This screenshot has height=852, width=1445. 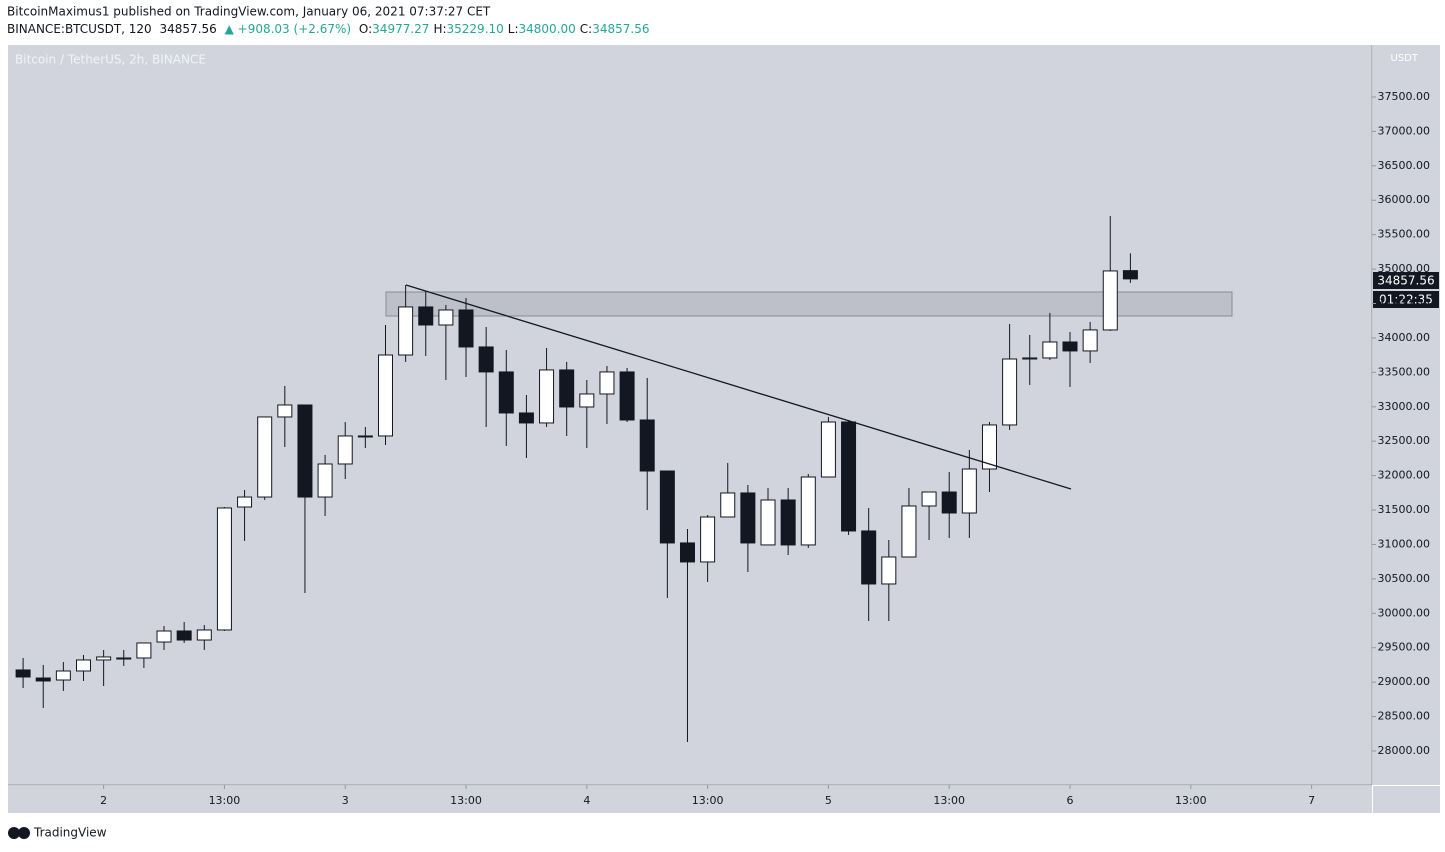 I want to click on y-tick-label: 34500.00, so click(x=1404, y=303).